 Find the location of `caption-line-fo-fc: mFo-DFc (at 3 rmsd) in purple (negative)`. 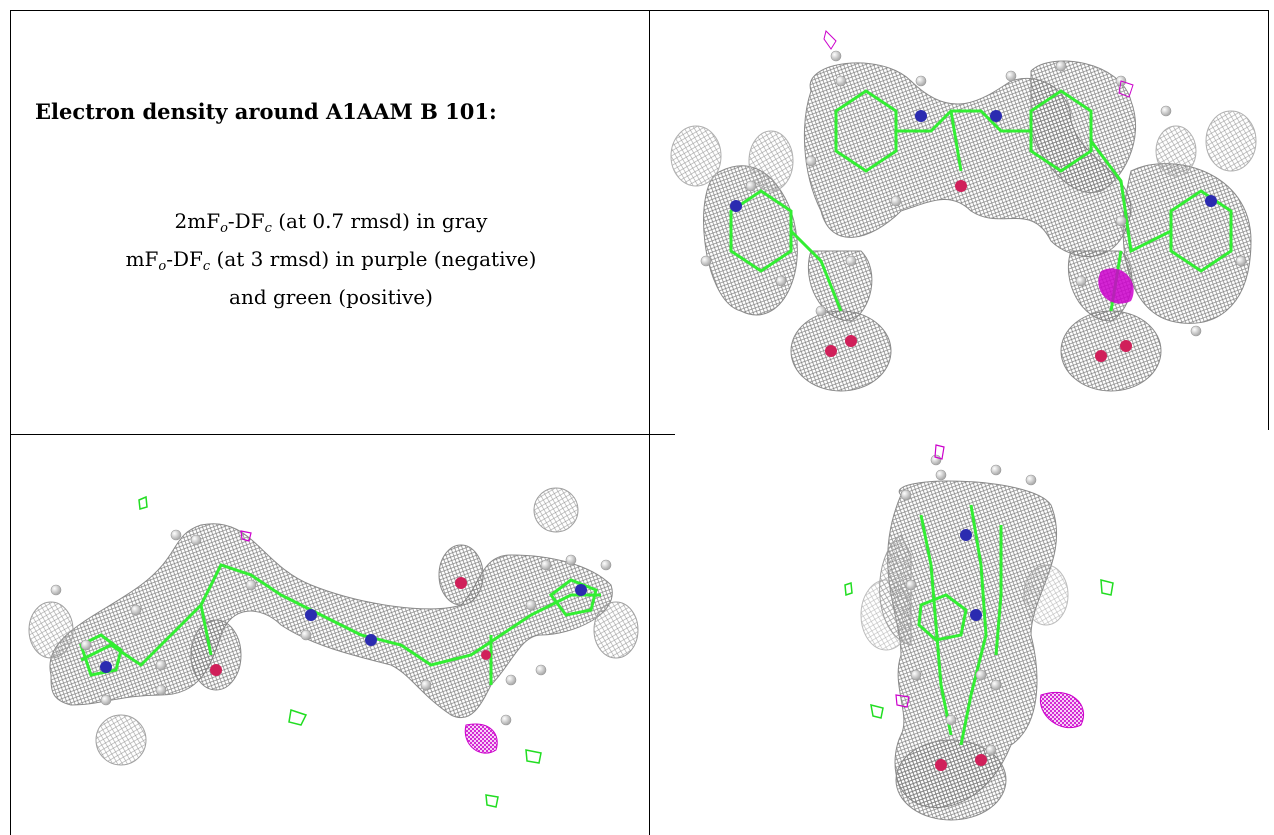

caption-line-fo-fc: mFo-DFc (at 3 rmsd) in purple (negative) is located at coordinates (331, 260).